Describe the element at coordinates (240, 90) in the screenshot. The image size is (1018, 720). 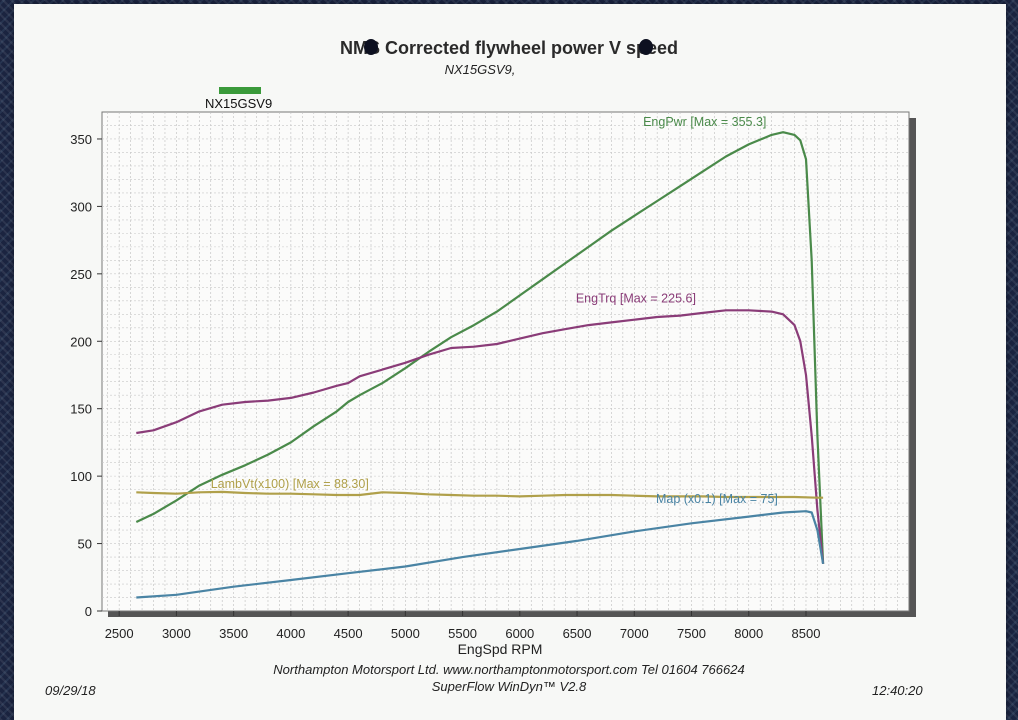
I see `legend-swatch` at that location.